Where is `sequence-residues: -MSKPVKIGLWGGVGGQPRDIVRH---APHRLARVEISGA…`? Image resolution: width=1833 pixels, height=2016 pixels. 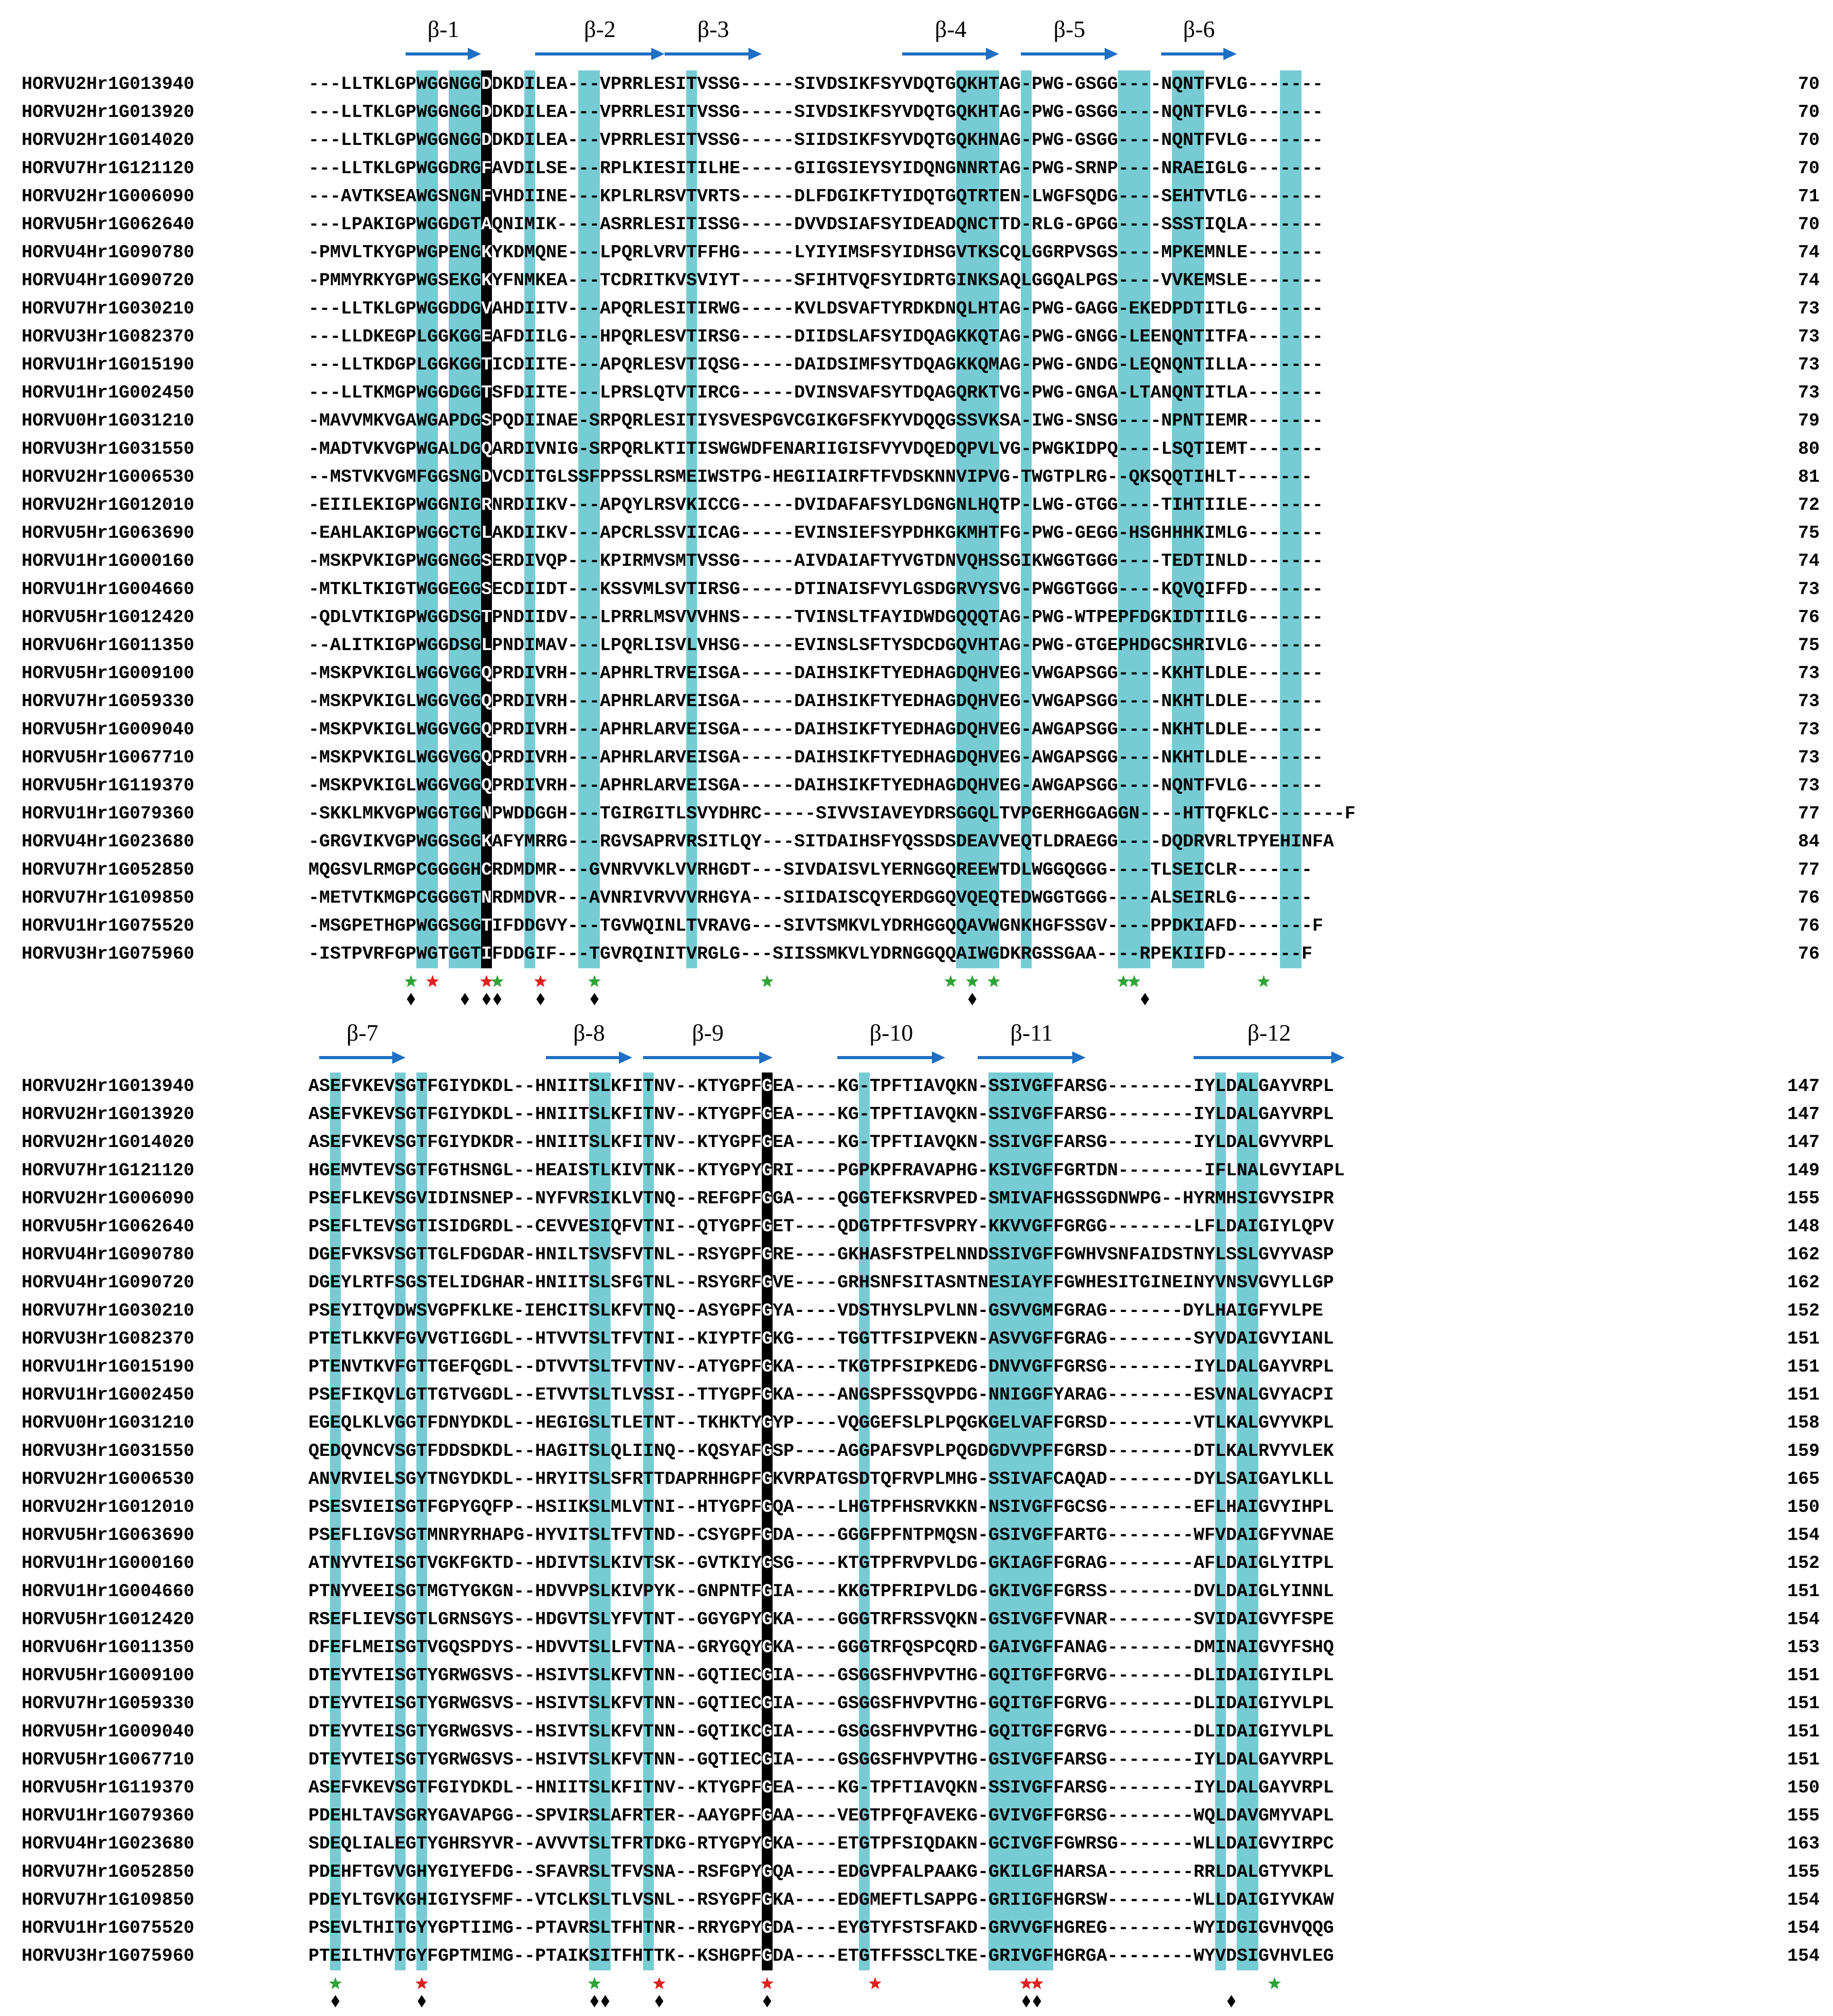
sequence-residues: -MSKPVKIGLWGGVGGQPRDIVRH---APHRLARVEISGA… is located at coordinates (815, 757).